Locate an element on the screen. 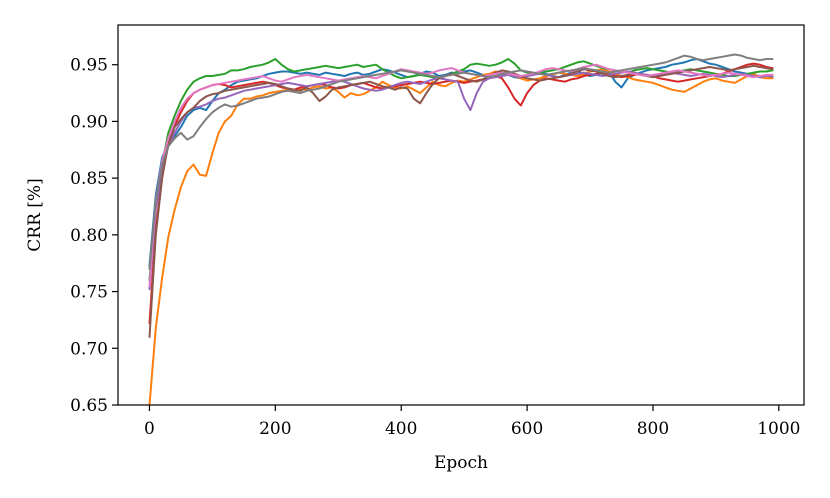  x-tick-label: 200 is located at coordinates (275, 429).